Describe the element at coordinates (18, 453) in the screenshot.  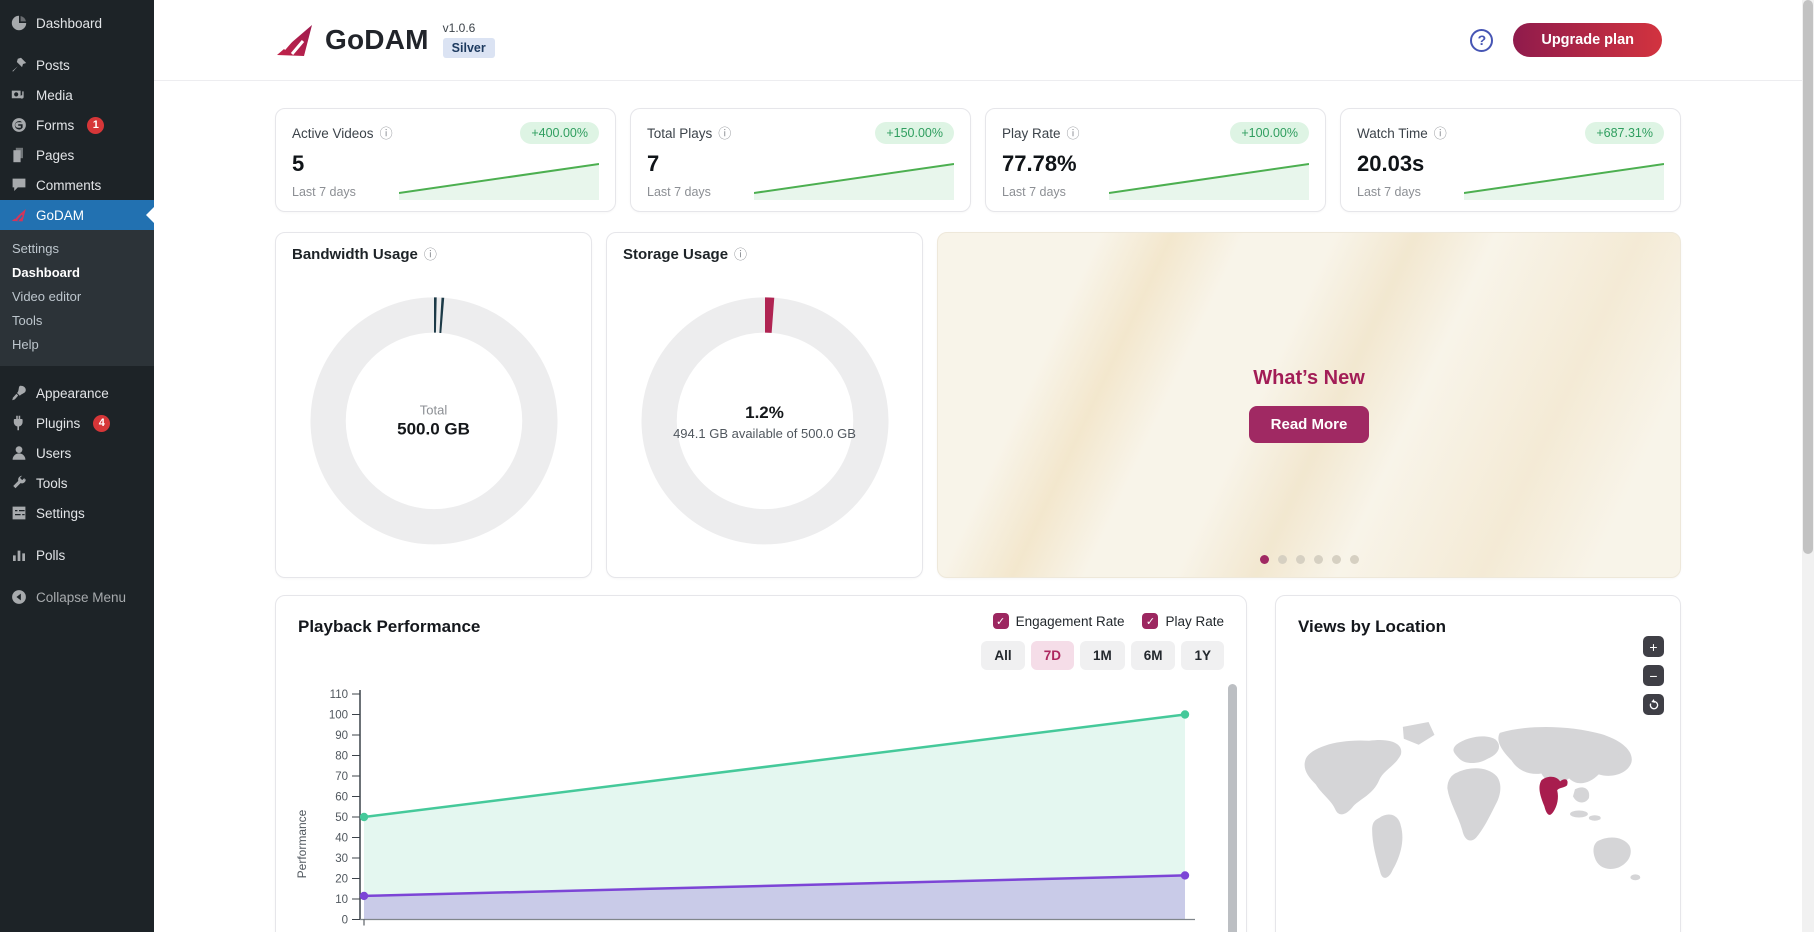
I see `users-icon` at that location.